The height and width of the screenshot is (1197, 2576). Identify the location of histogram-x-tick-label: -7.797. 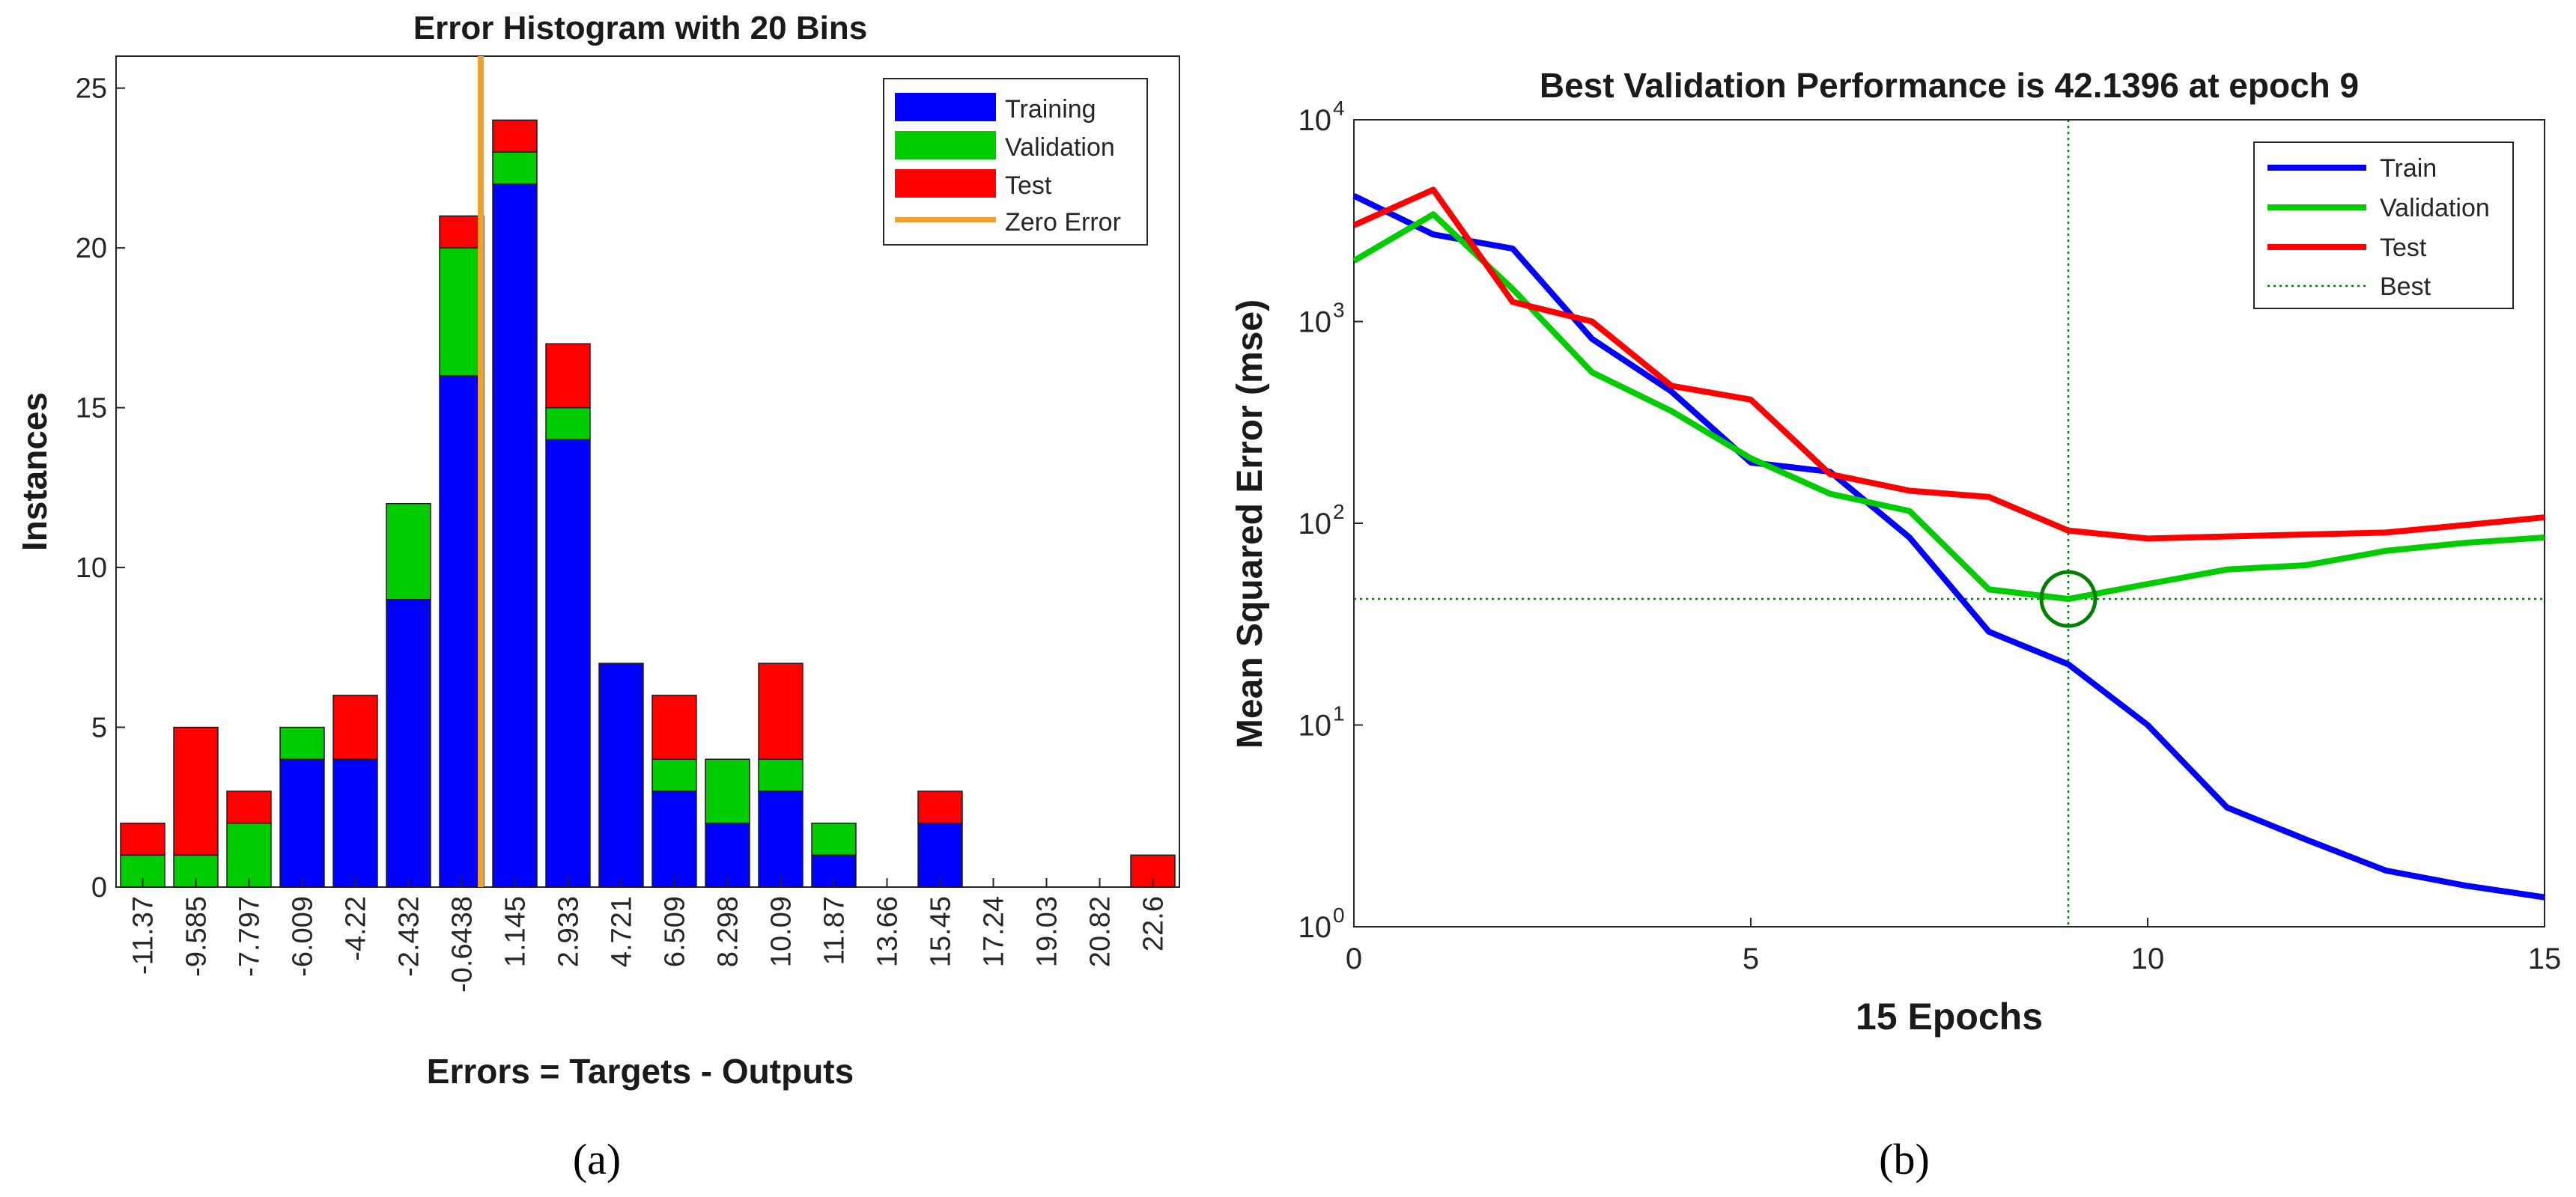
(250, 936).